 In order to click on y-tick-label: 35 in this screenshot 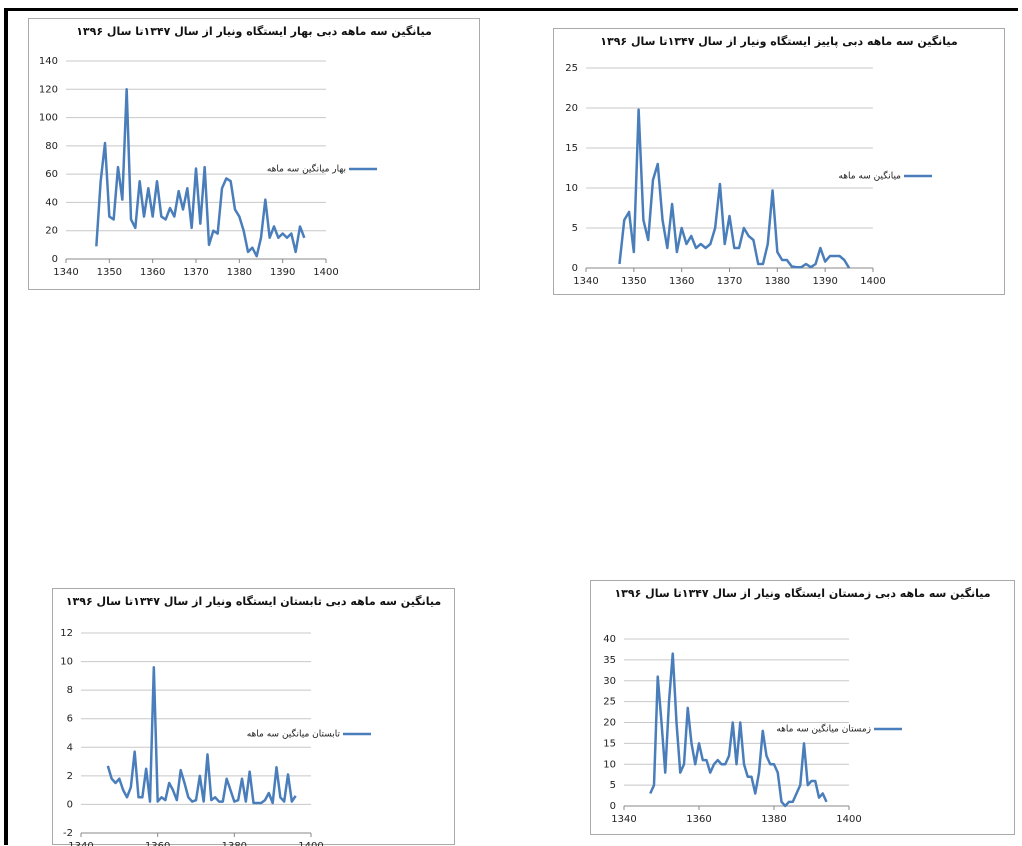, I will do `click(609, 660)`.